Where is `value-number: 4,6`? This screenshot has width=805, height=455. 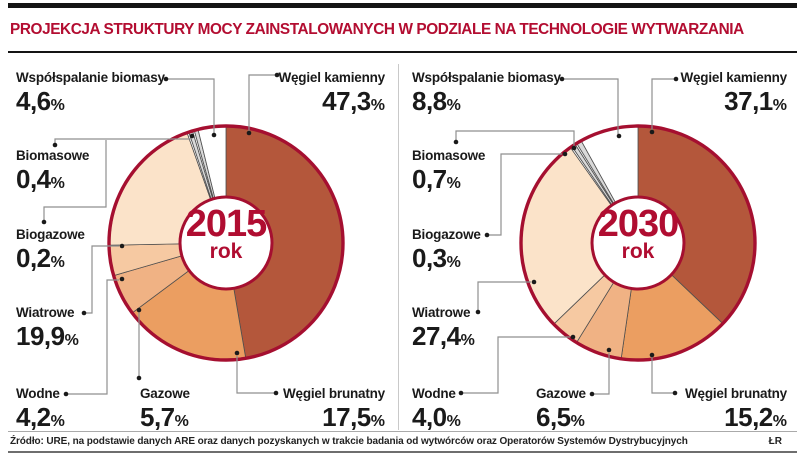
value-number: 4,6 is located at coordinates (33, 101).